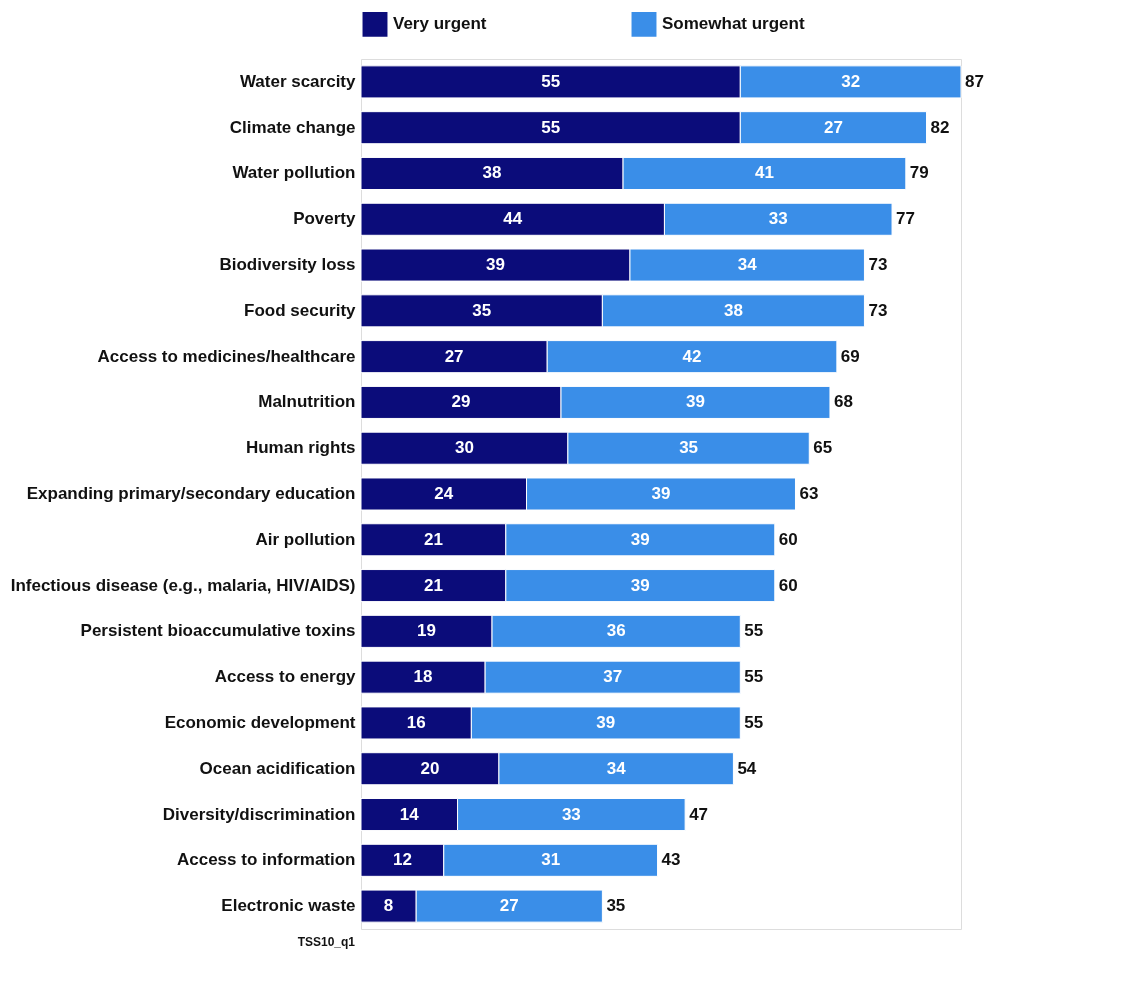  I want to click on y-tick-label: Water pollution, so click(294, 173).